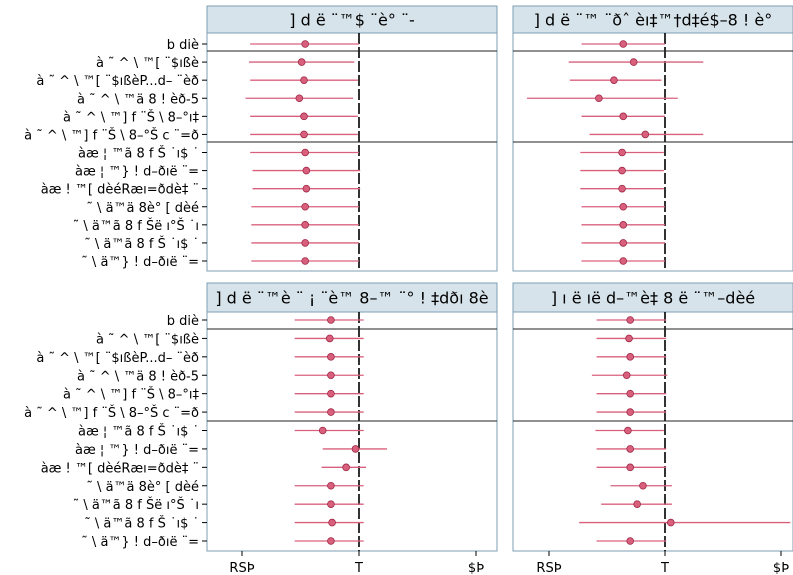  Describe the element at coordinates (137, 450) in the screenshot. I see `row-label: àæ ¦ ™} ! d–ðıë ¨=` at that location.